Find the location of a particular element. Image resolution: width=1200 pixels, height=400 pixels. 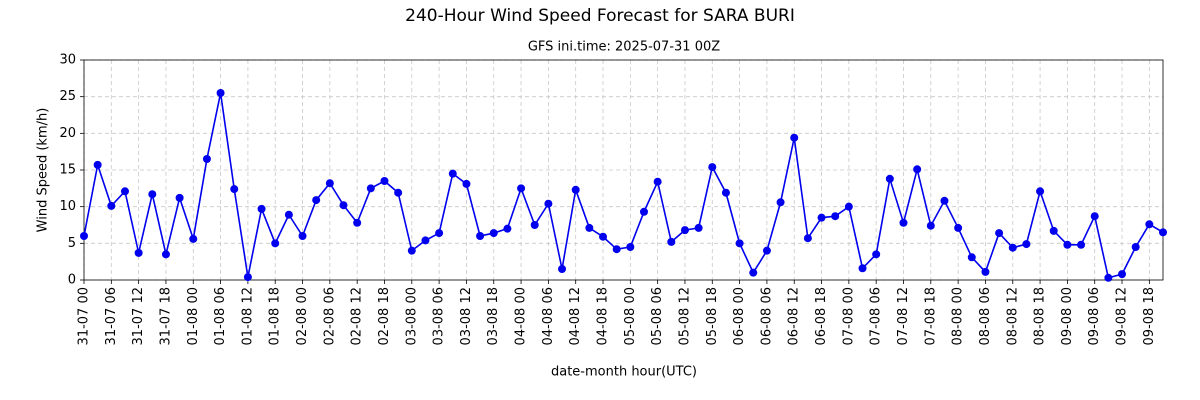

y-tick-label: 5 is located at coordinates (72, 243).